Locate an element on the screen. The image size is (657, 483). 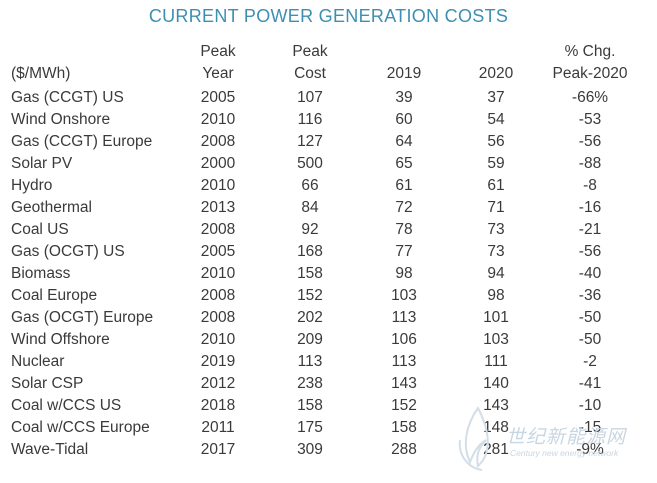
table-row: Coal w/CCS Europe 2011 175 158 148 -15 is located at coordinates (328, 428).